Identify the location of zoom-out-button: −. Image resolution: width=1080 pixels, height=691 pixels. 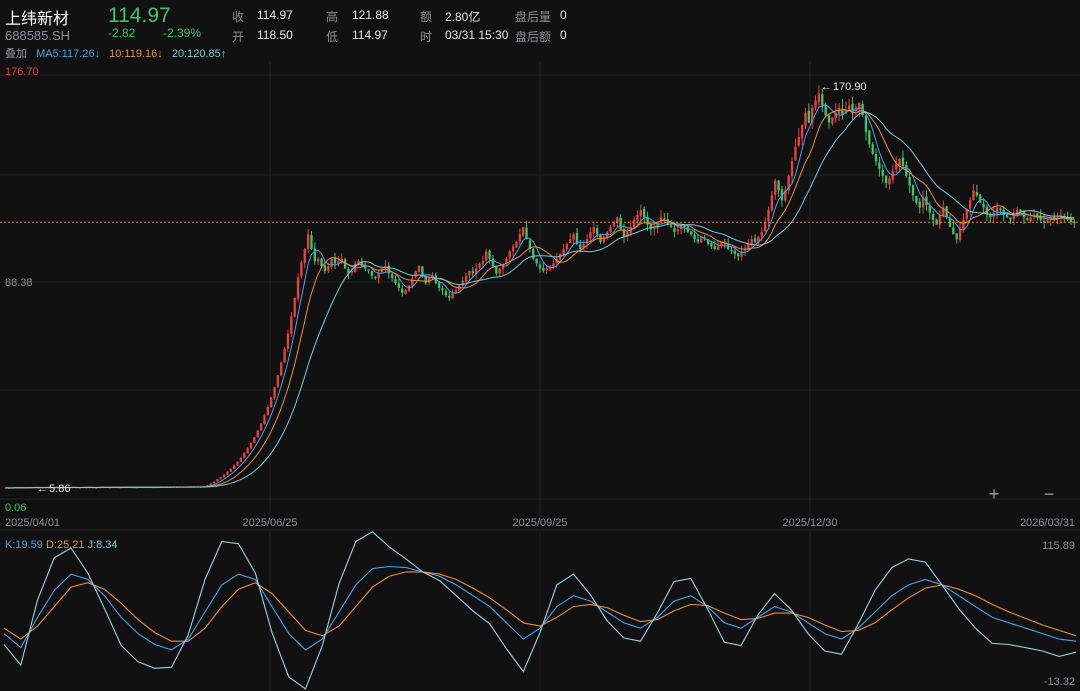
(1049, 494).